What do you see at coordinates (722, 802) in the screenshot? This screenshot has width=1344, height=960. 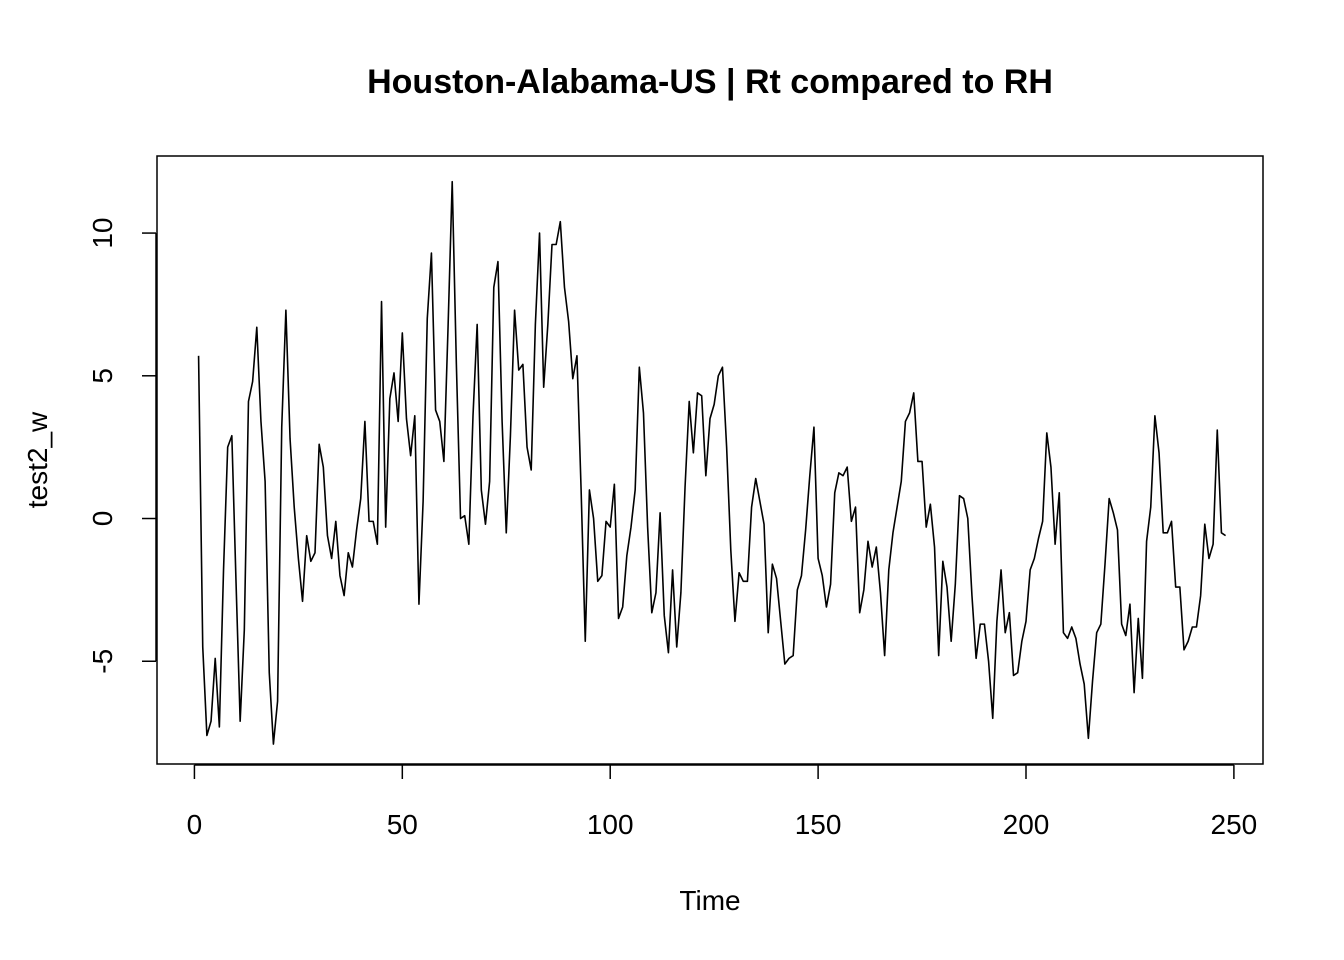 I see `x-axis: 0 50 100 150 200 250` at bounding box center [722, 802].